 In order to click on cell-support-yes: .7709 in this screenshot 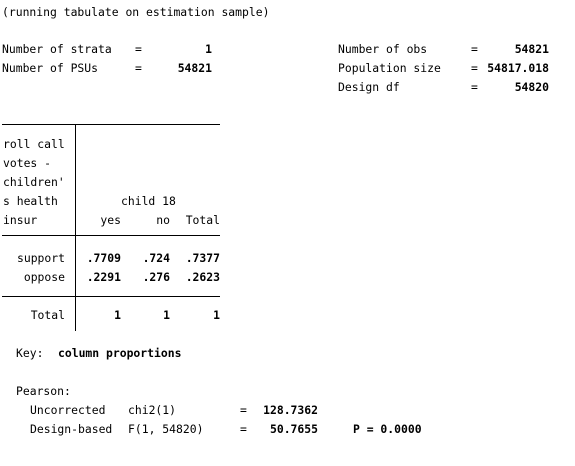, I will do `click(103, 258)`.